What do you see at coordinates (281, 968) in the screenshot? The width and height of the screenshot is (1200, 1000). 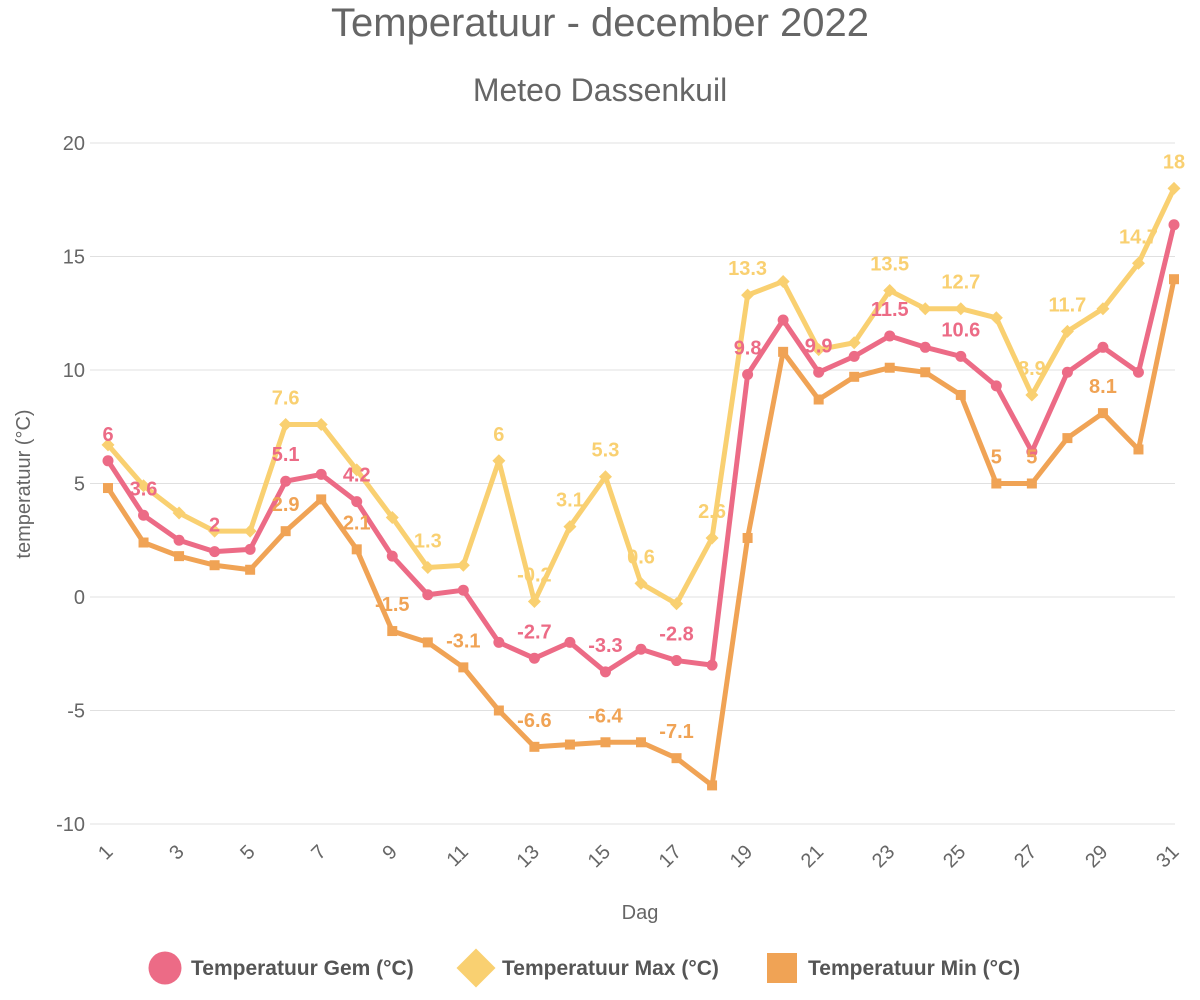 I see `legend-item: Temperatuur Gem (°C)` at bounding box center [281, 968].